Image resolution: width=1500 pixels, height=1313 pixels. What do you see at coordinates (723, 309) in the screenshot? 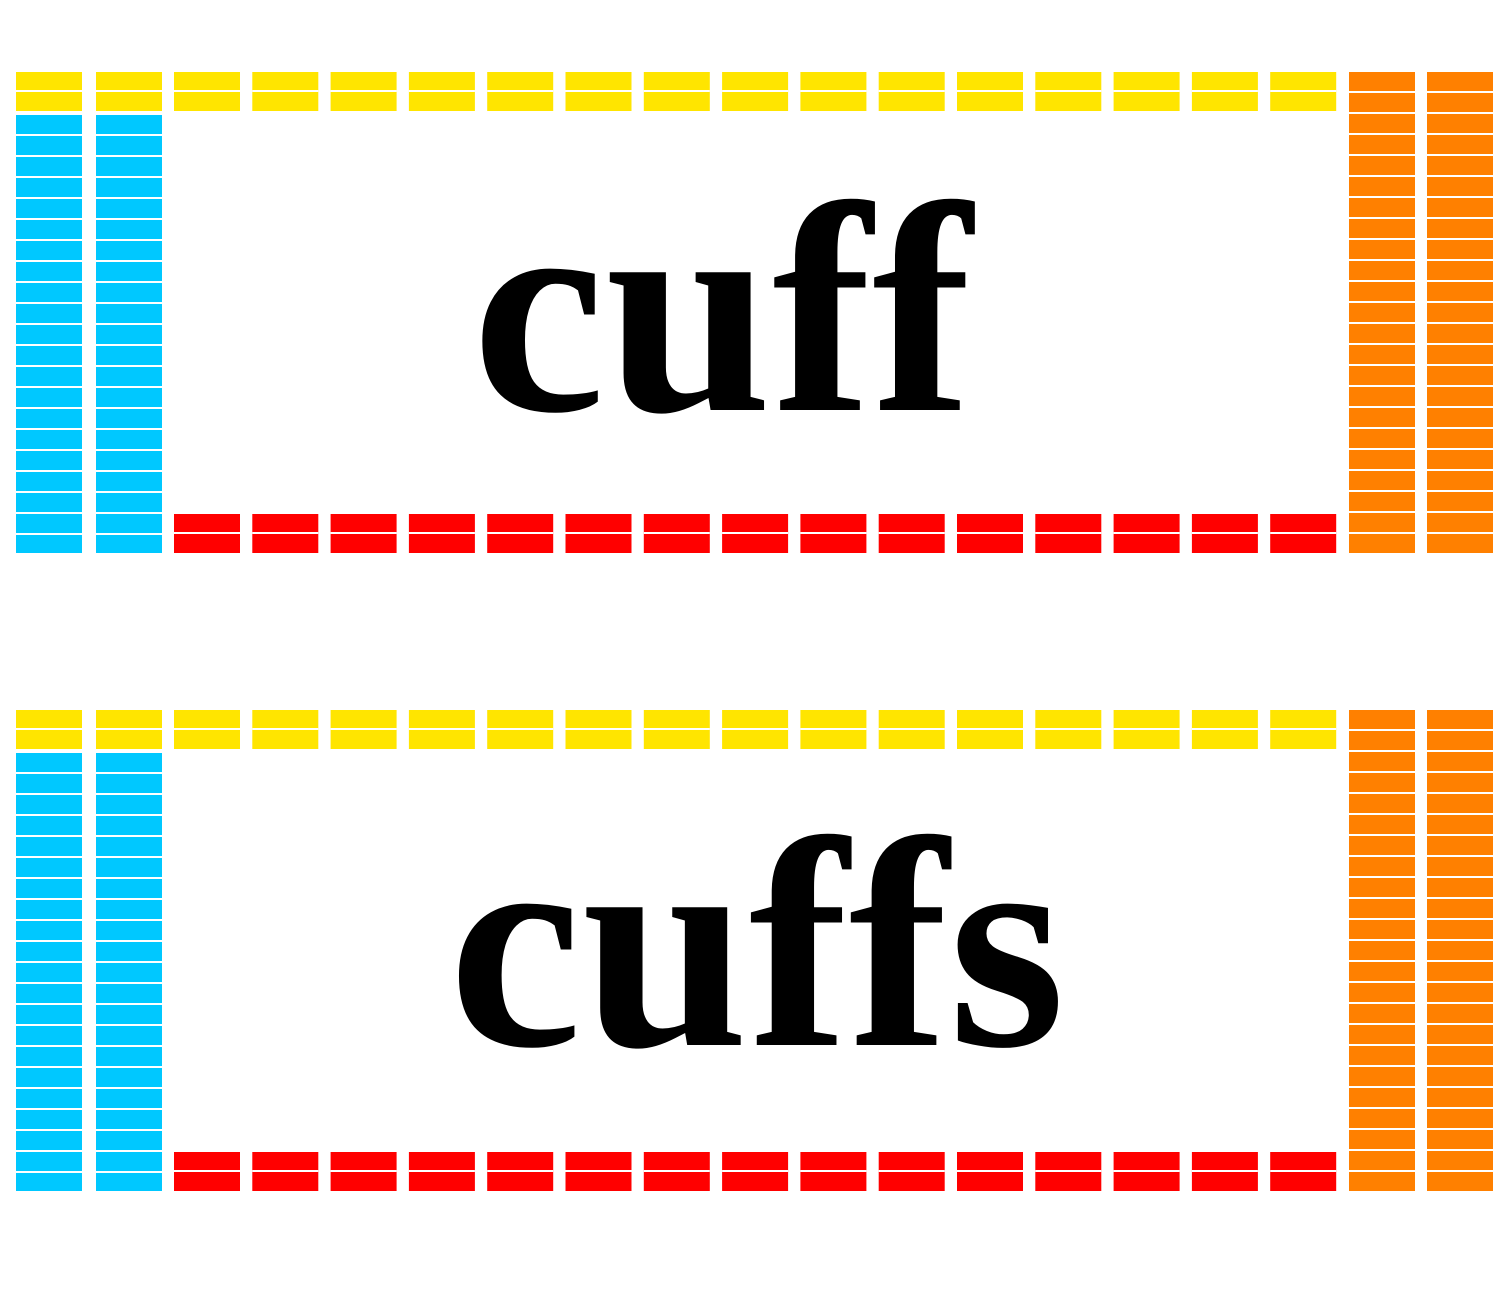
I see `card-word: cuff` at bounding box center [723, 309].